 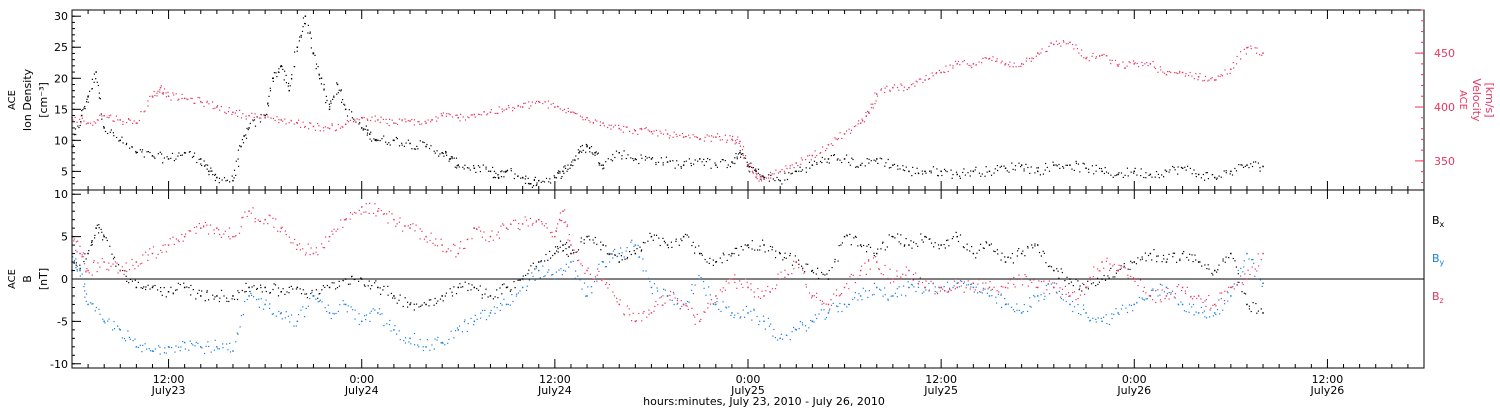 What do you see at coordinates (59, 364) in the screenshot?
I see `y-tick-label: -10` at bounding box center [59, 364].